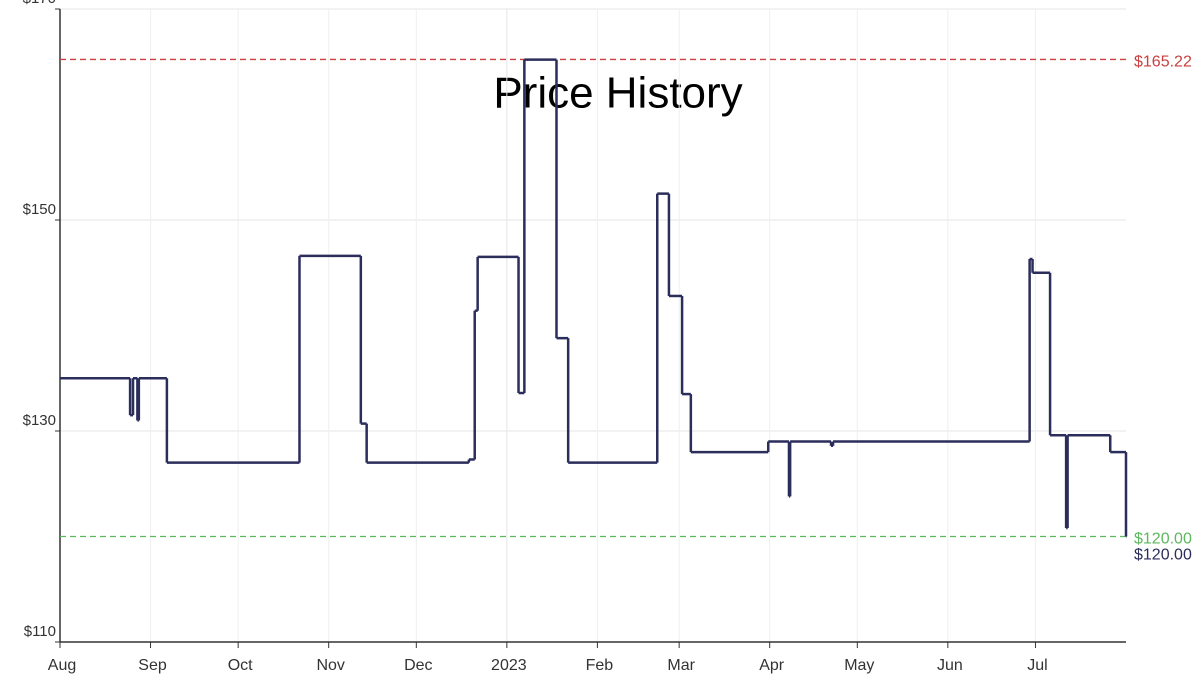 Image resolution: width=1200 pixels, height=681 pixels. What do you see at coordinates (39, 420) in the screenshot?
I see `y-tick-label: $130` at bounding box center [39, 420].